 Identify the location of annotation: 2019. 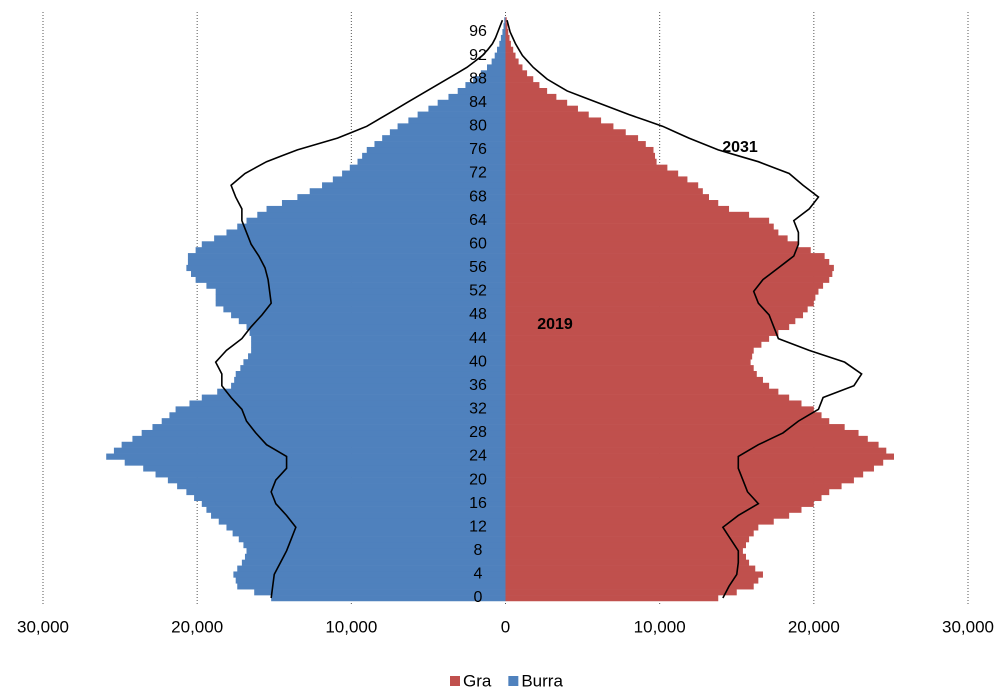
(555, 324).